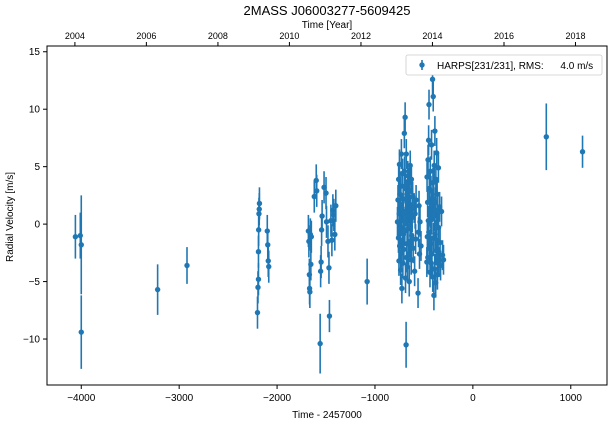 This screenshot has height=430, width=613. I want to click on y-tick-label: 15, so click(35, 52).